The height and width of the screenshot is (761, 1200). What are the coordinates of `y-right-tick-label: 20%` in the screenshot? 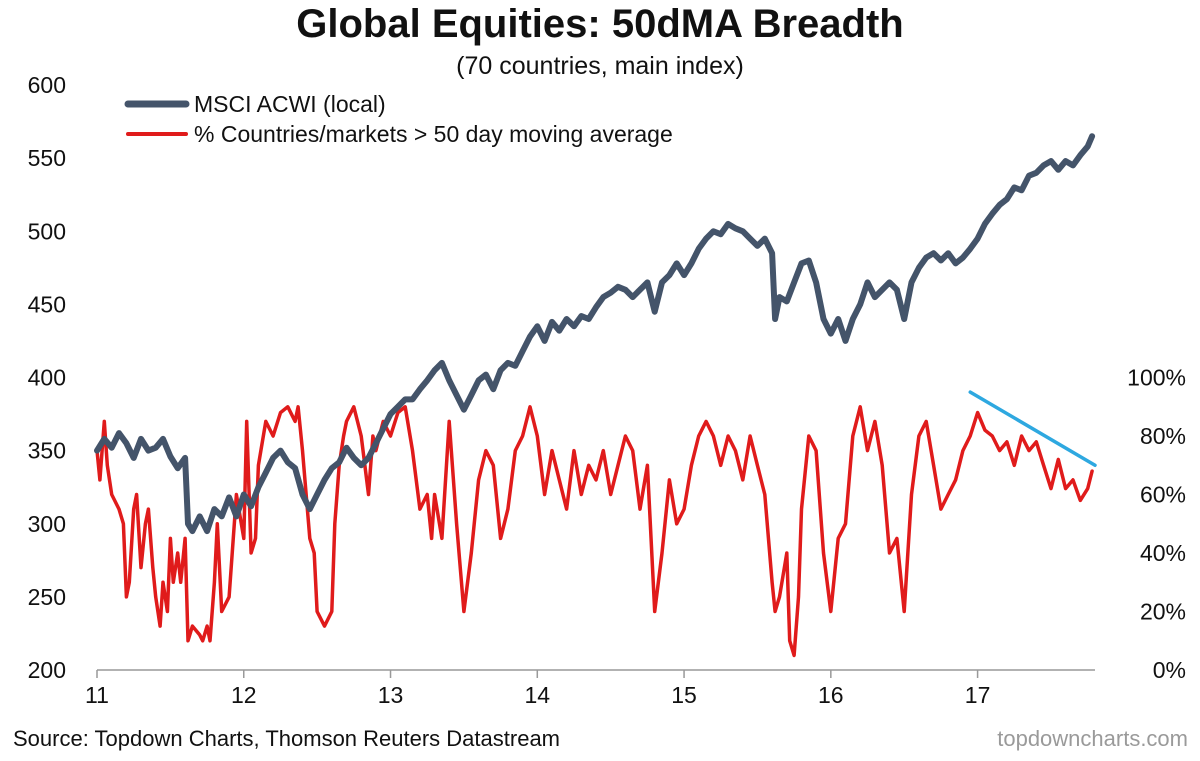 It's located at (1163, 612).